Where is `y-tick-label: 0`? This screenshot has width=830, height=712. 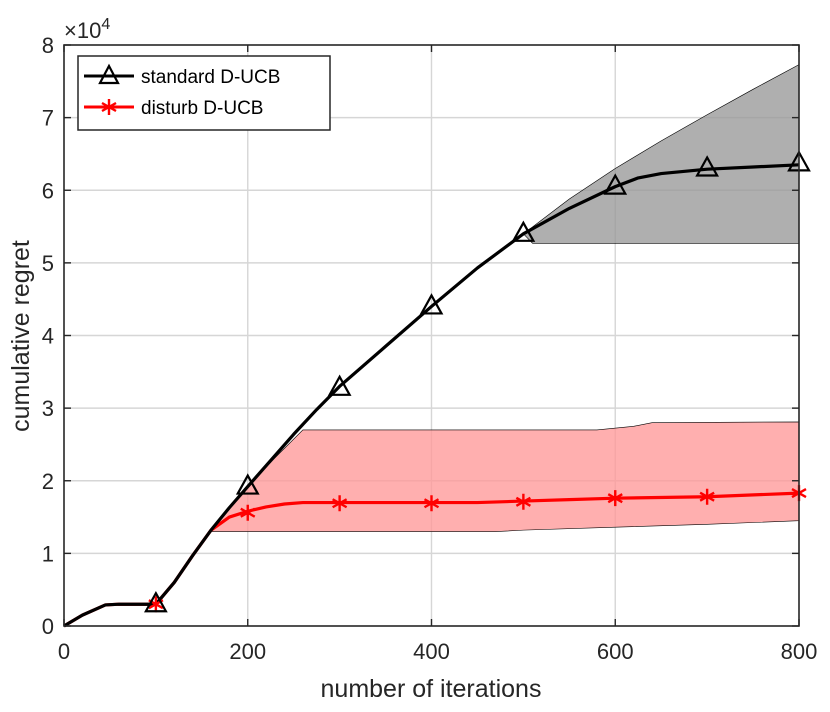 y-tick-label: 0 is located at coordinates (48, 626).